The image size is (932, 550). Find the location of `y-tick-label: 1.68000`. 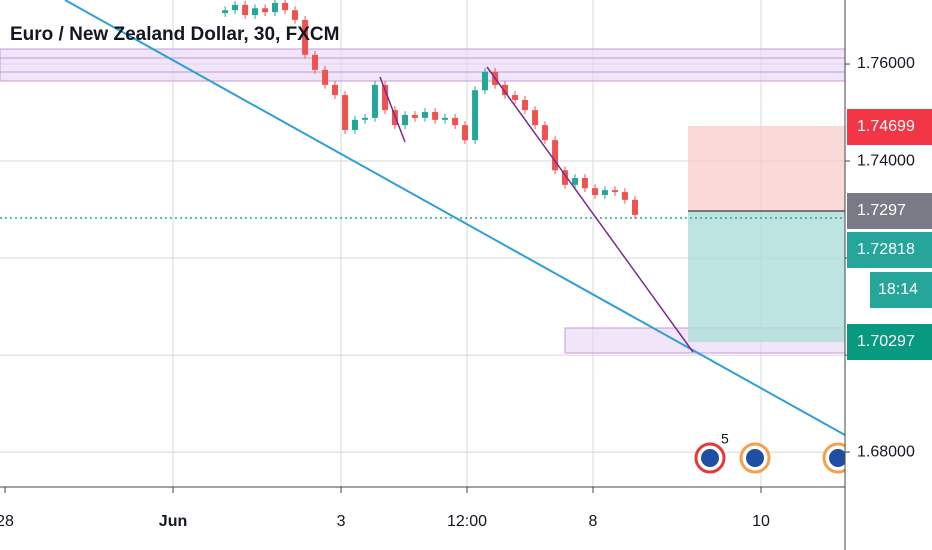

y-tick-label: 1.68000 is located at coordinates (886, 451).